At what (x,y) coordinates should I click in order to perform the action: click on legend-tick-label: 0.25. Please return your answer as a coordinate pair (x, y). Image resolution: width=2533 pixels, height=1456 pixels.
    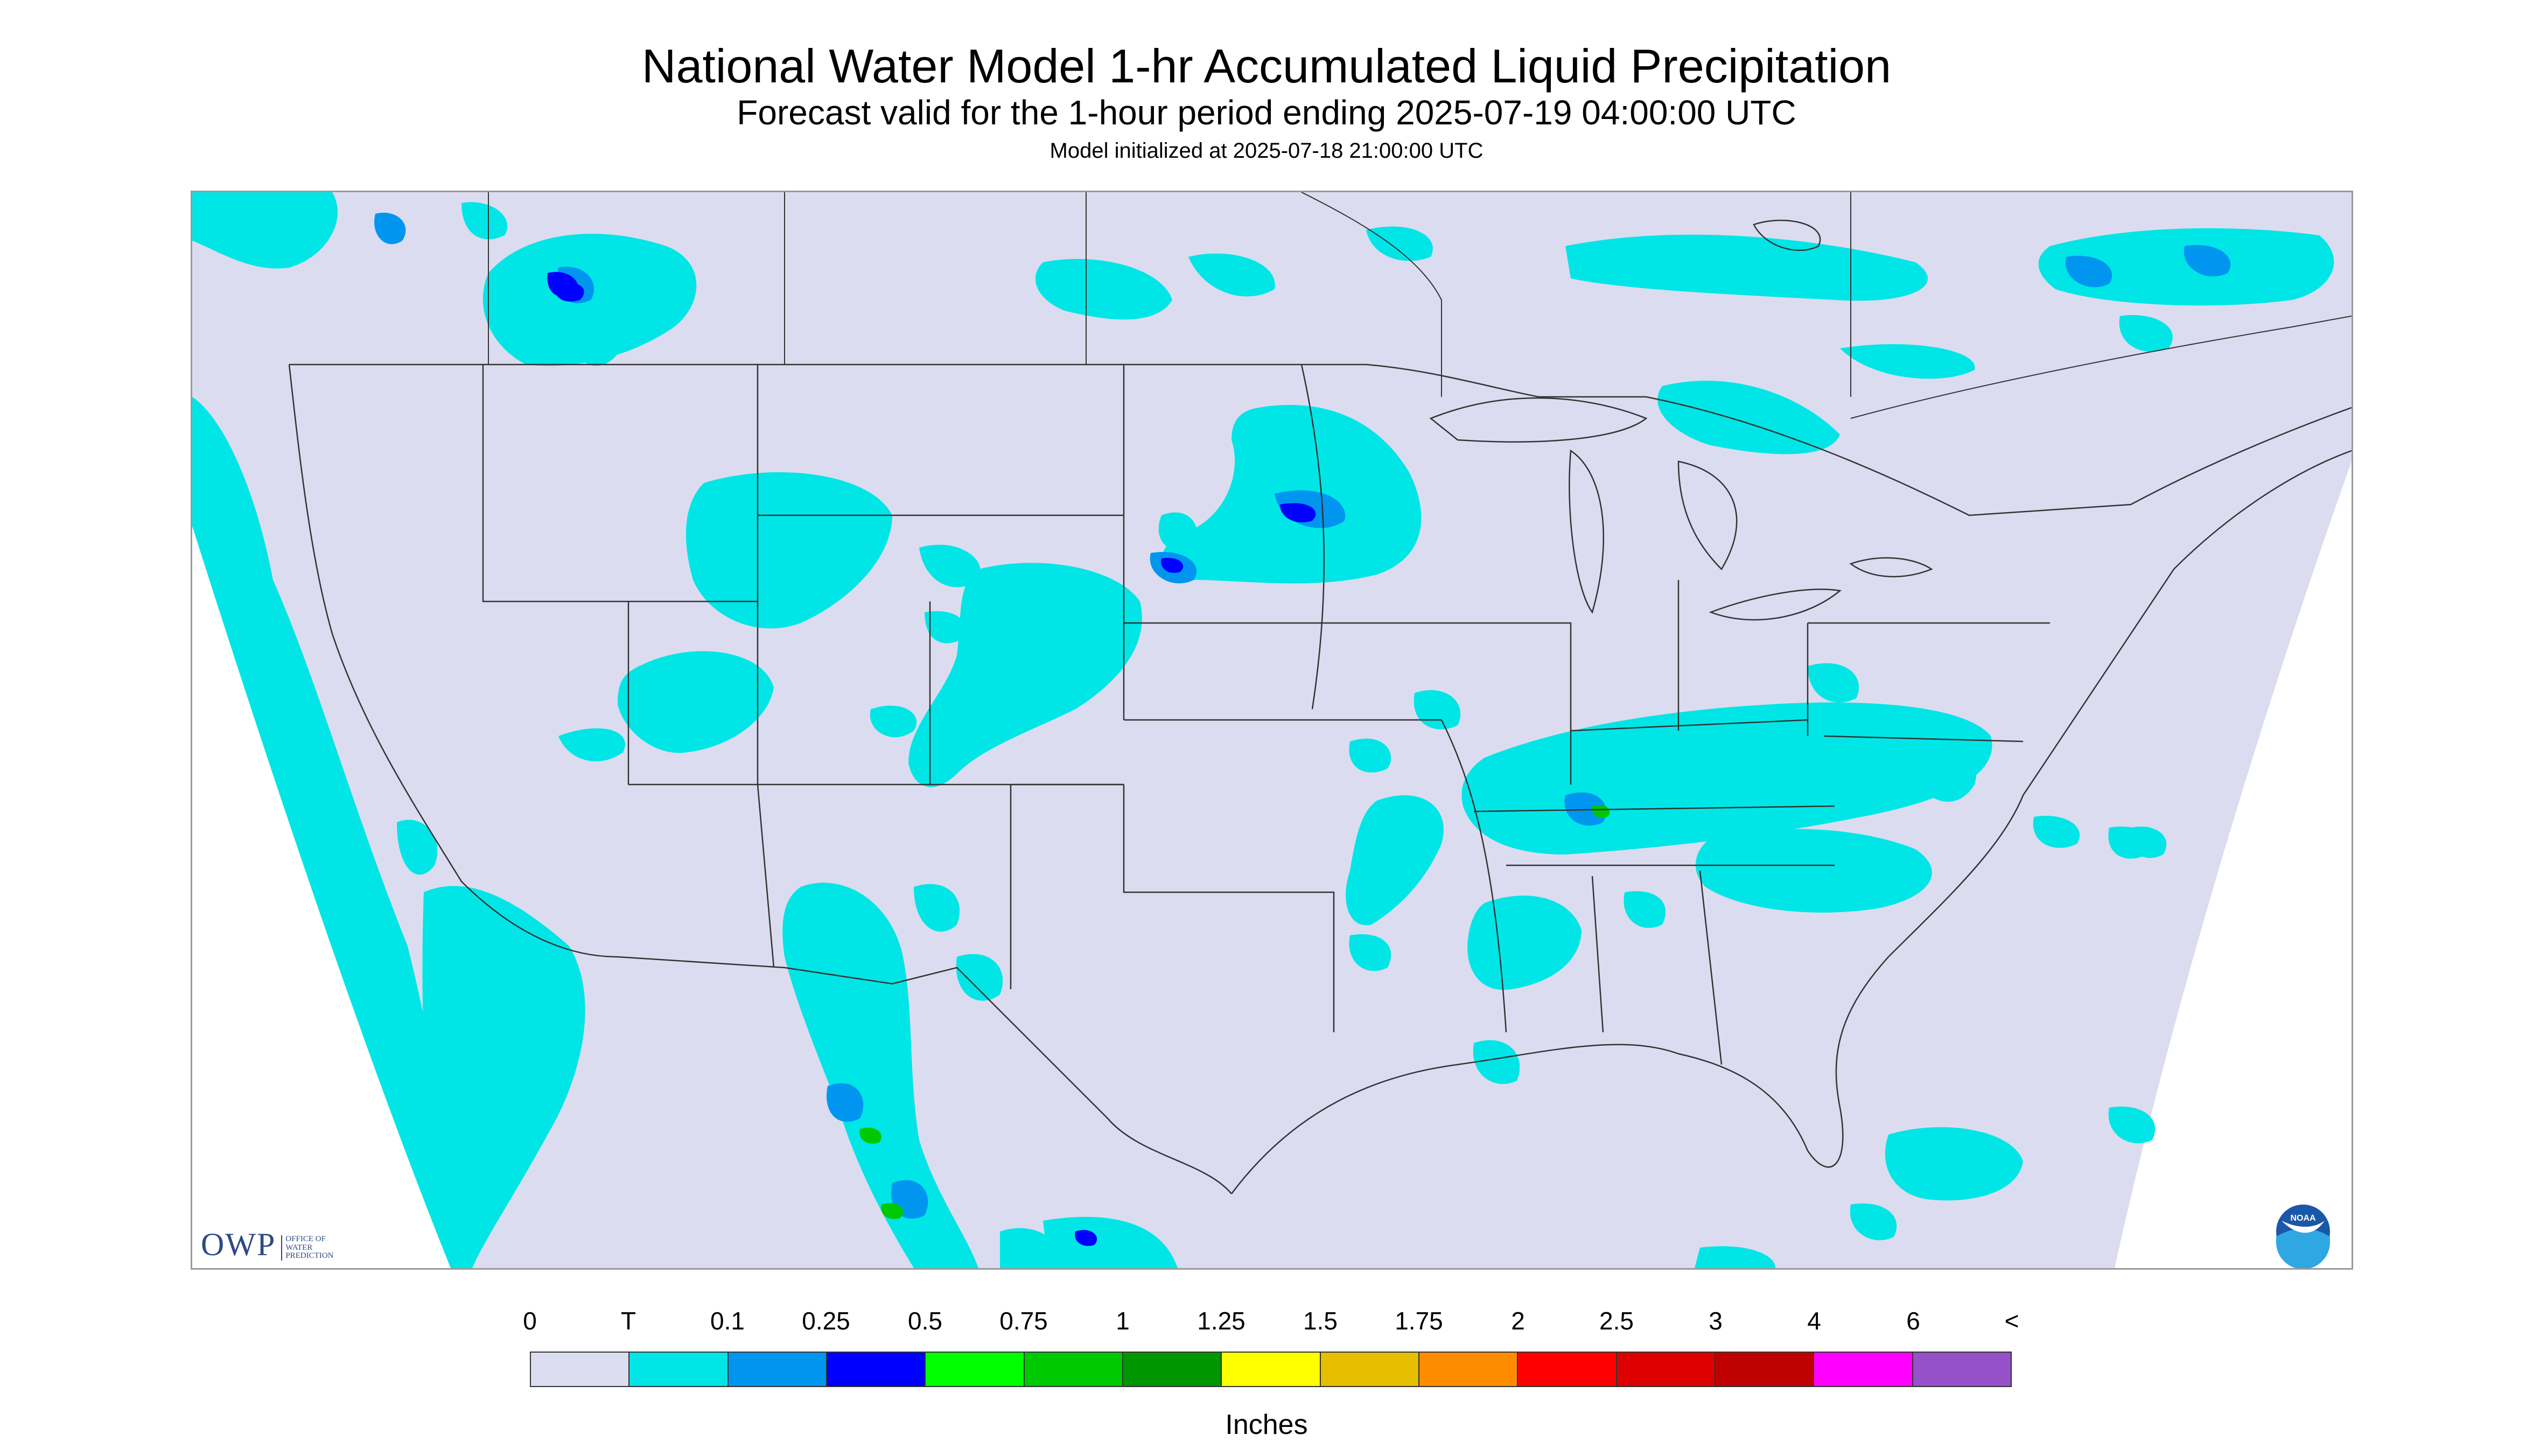
    Looking at the image, I should click on (826, 1321).